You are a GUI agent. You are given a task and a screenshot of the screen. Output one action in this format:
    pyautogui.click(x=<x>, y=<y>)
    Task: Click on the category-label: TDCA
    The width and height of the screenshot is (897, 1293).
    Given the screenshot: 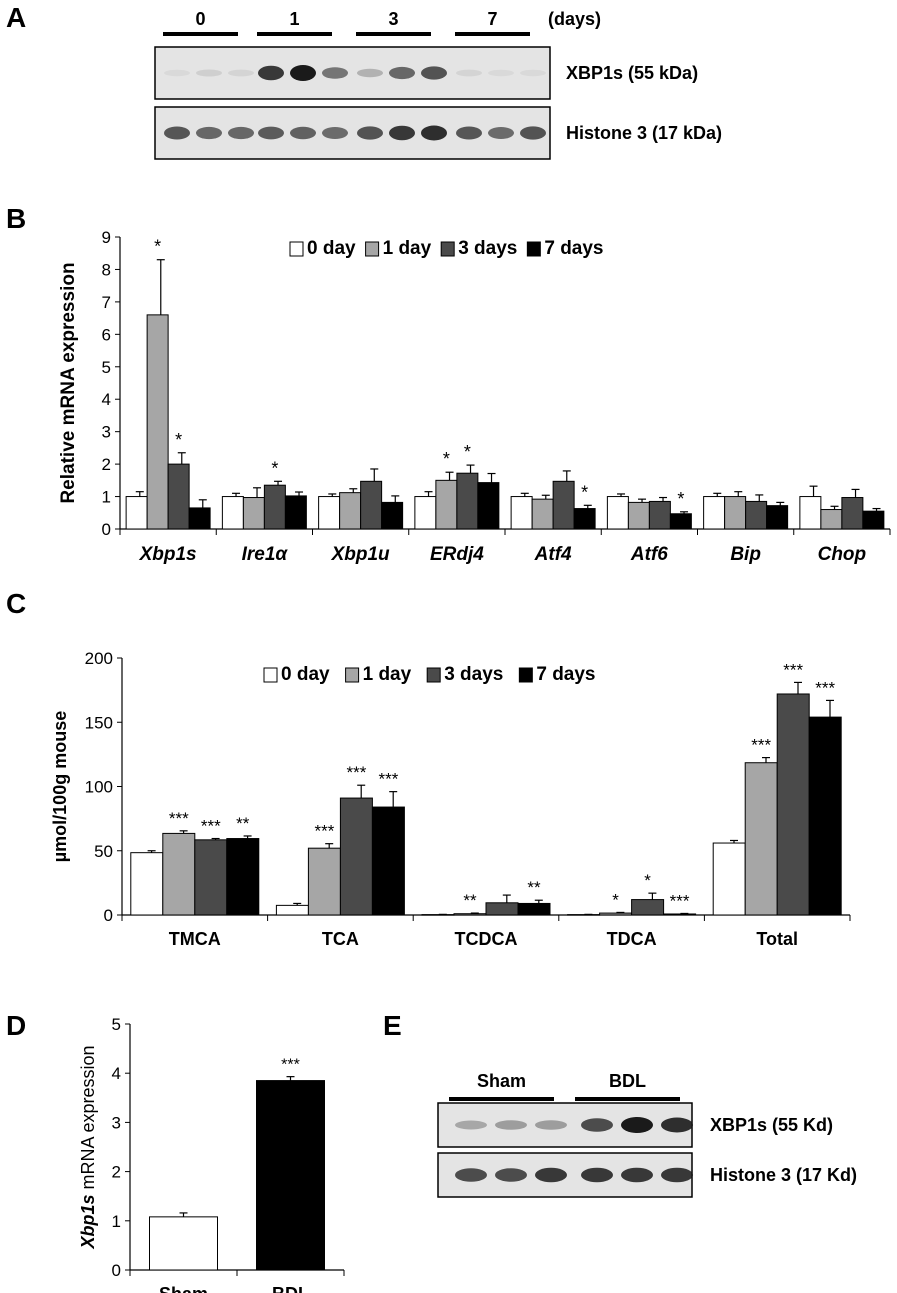 What is the action you would take?
    pyautogui.click(x=632, y=939)
    